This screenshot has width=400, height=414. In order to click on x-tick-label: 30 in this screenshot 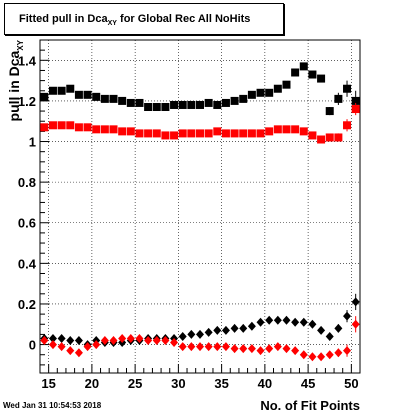, I will do `click(178, 383)`.